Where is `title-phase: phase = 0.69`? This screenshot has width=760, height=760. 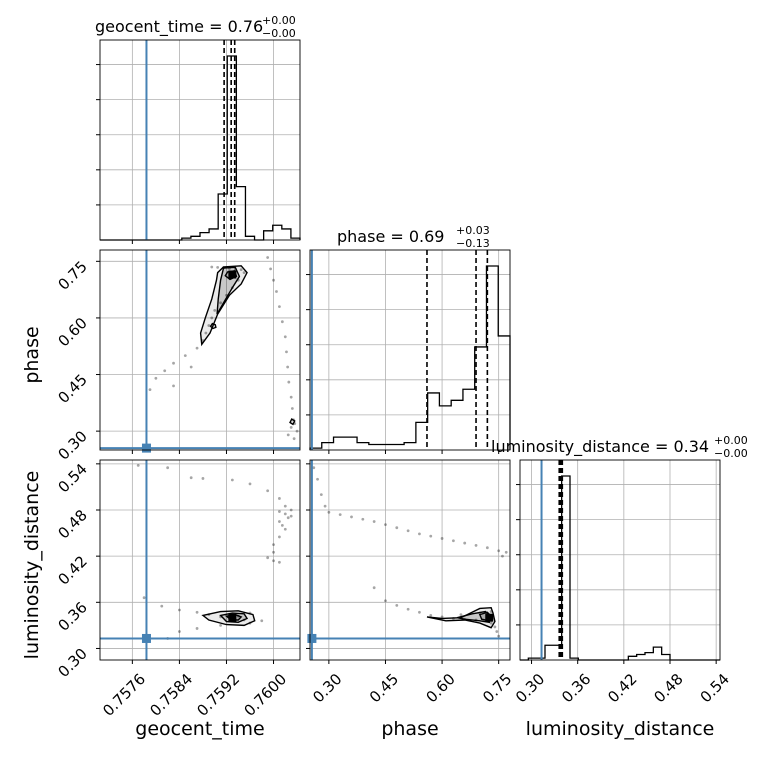 title-phase: phase = 0.69 is located at coordinates (390, 236).